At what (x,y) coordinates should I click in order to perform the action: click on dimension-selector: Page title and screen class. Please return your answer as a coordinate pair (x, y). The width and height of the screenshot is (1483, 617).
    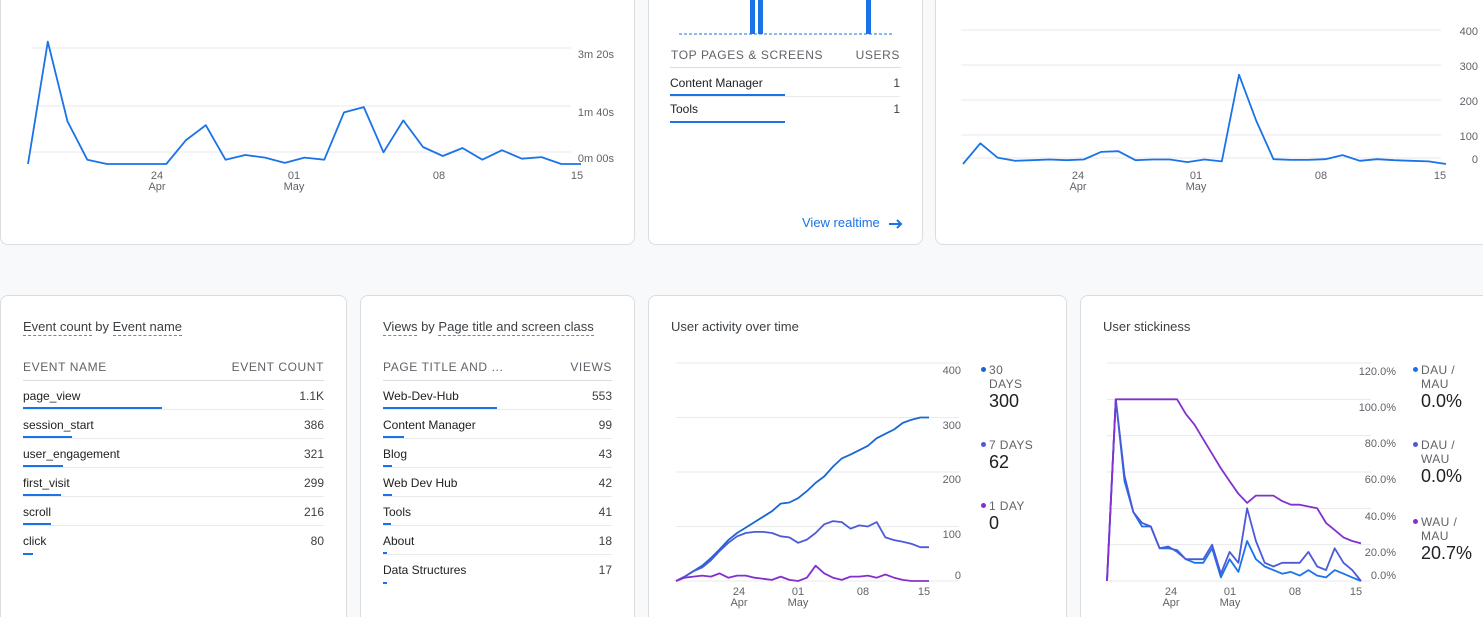
    Looking at the image, I should click on (516, 327).